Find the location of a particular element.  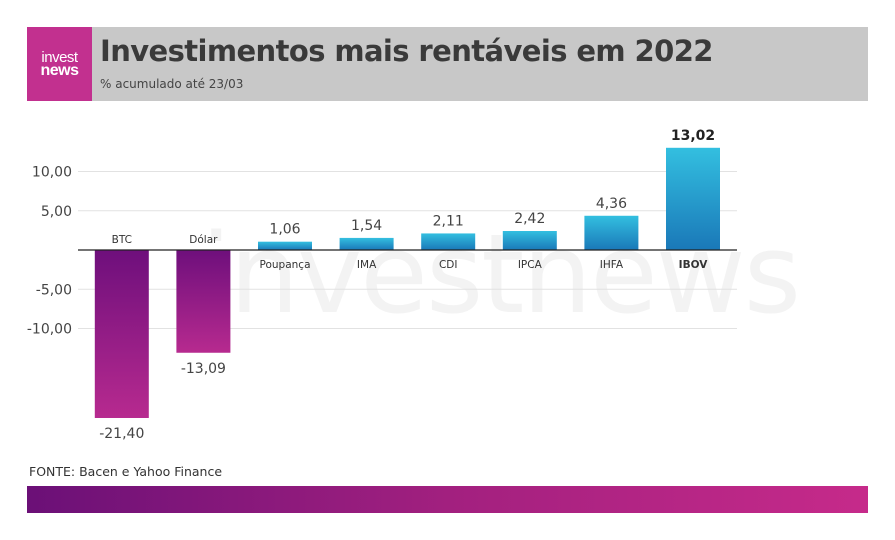

bar-ibov is located at coordinates (693, 198).